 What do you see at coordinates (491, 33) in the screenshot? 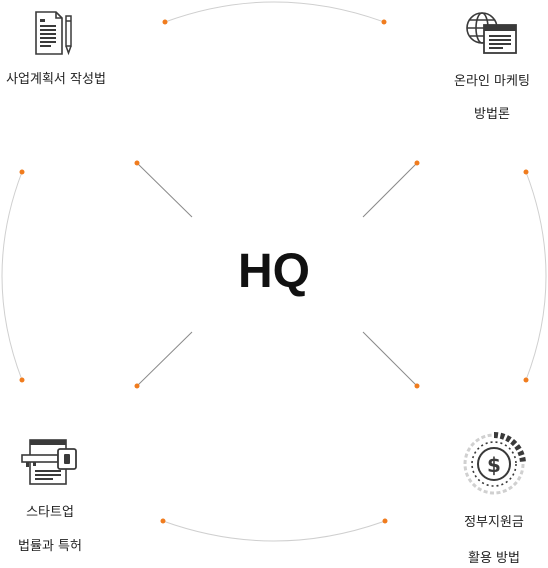
I see `globe-browser-icon` at bounding box center [491, 33].